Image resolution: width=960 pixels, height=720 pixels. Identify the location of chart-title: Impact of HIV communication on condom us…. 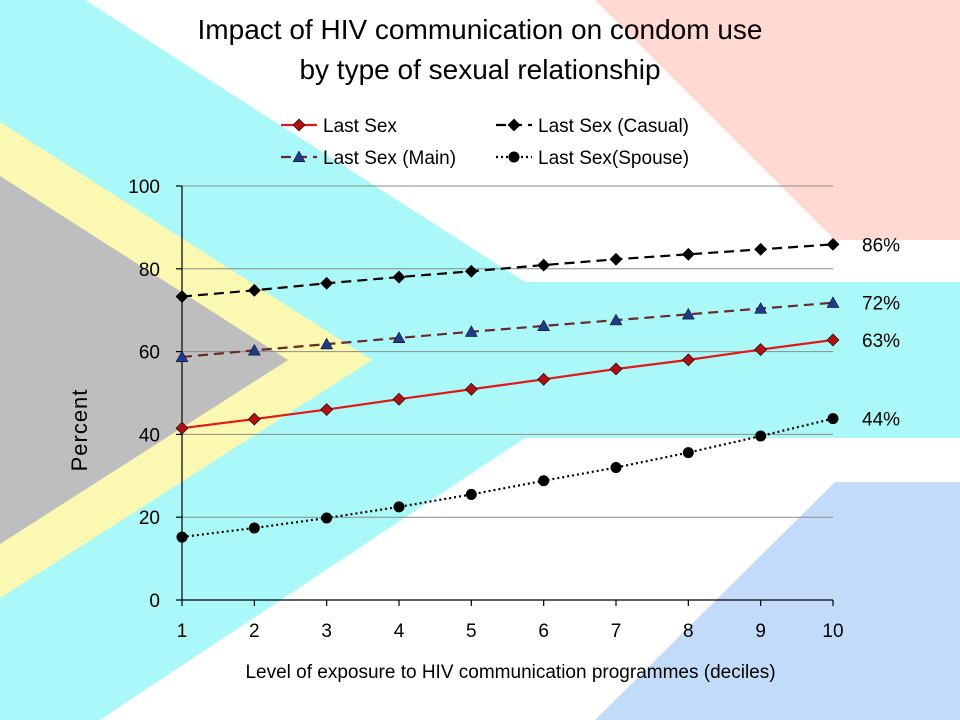
(480, 29).